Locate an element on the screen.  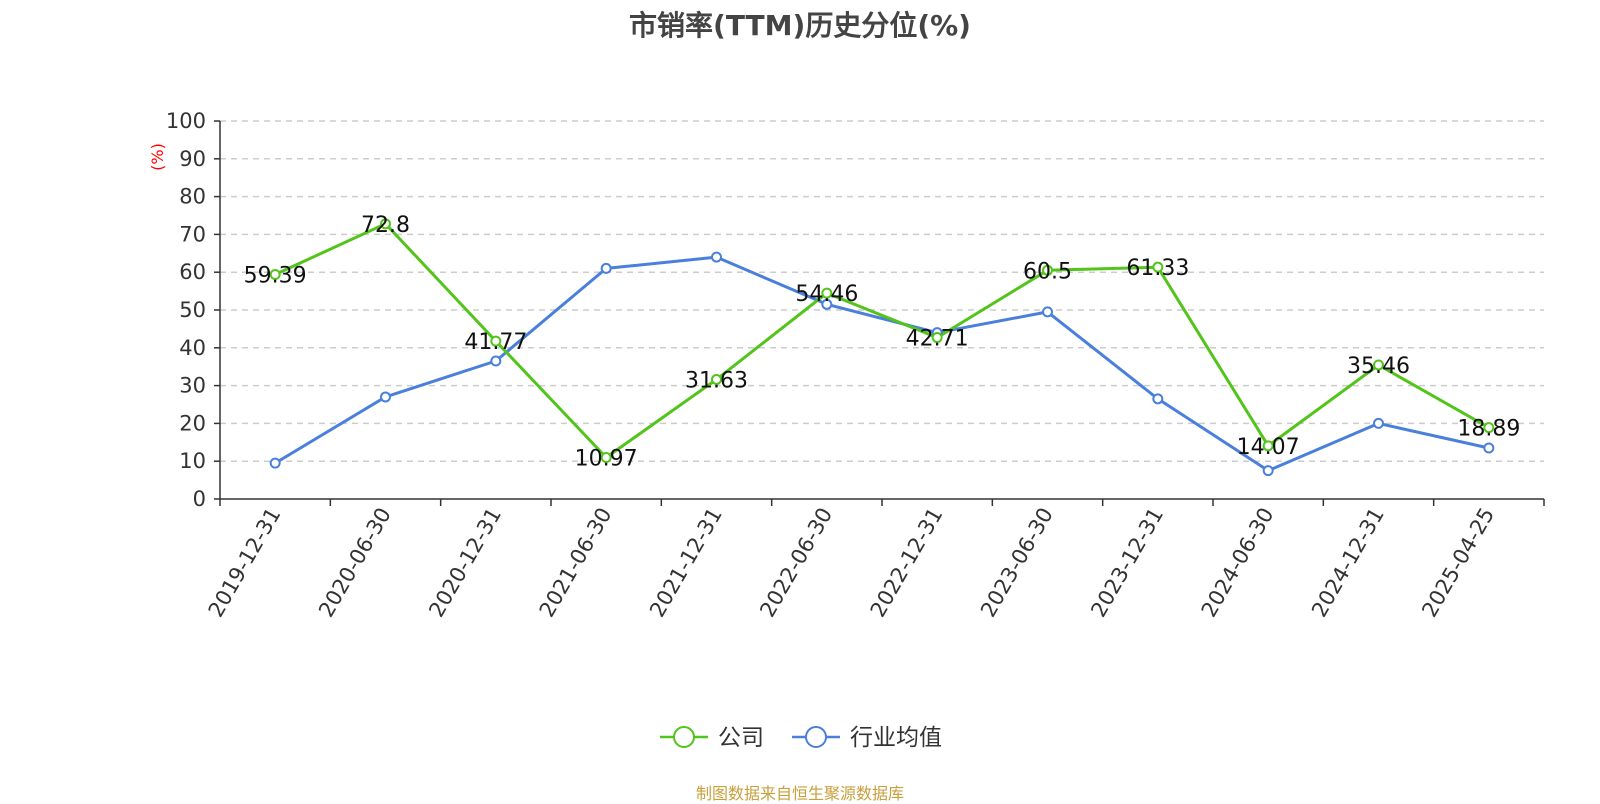
x-tick-label: 2022-12-31 is located at coordinates (907, 563).